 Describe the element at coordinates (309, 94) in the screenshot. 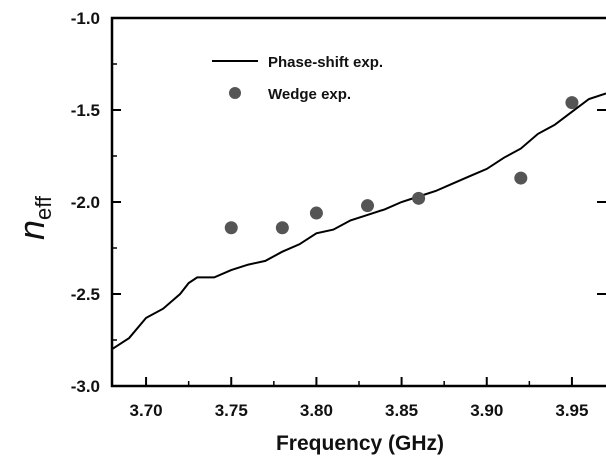

I see `legend-label-wedge: Wedge exp.` at that location.